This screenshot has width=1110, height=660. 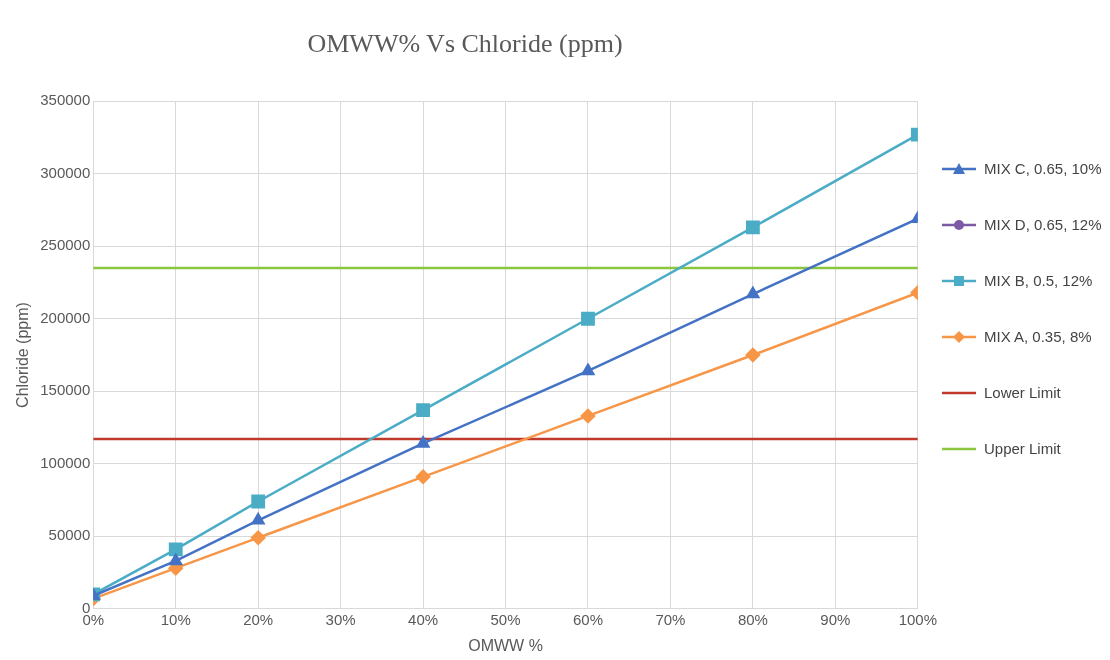 I want to click on x-tick-label: 30%, so click(x=340, y=619).